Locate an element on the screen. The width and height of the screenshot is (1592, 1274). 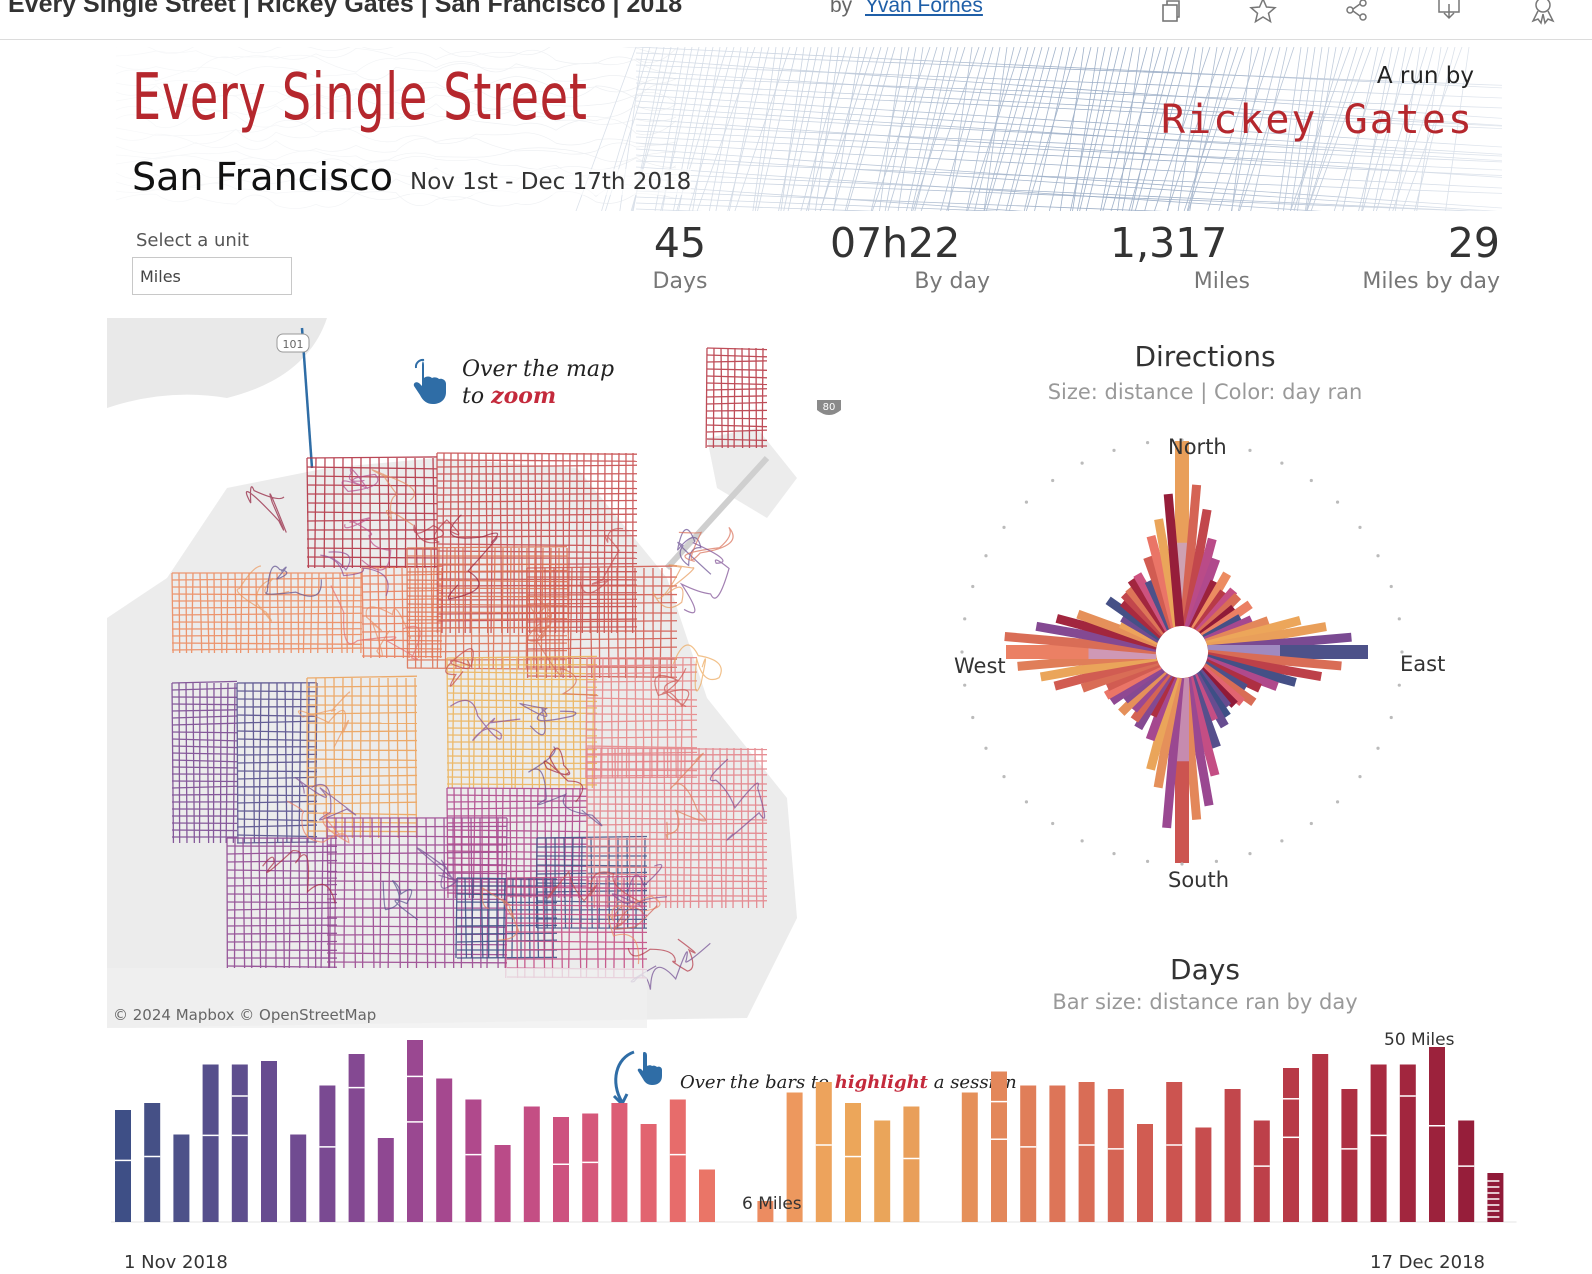
hint-text: Over the bars to is located at coordinates (754, 1082).